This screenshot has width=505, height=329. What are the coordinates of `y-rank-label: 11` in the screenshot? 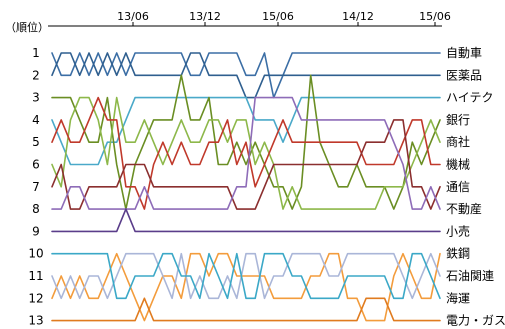 It's located at (35, 276).